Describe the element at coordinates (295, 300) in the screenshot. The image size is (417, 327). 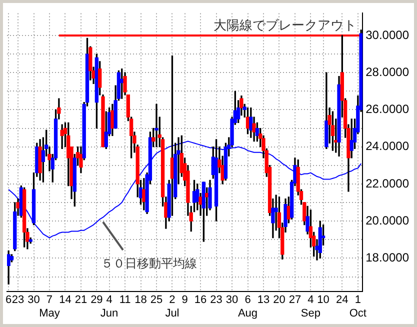
I see `x-tick-label: 27` at that location.